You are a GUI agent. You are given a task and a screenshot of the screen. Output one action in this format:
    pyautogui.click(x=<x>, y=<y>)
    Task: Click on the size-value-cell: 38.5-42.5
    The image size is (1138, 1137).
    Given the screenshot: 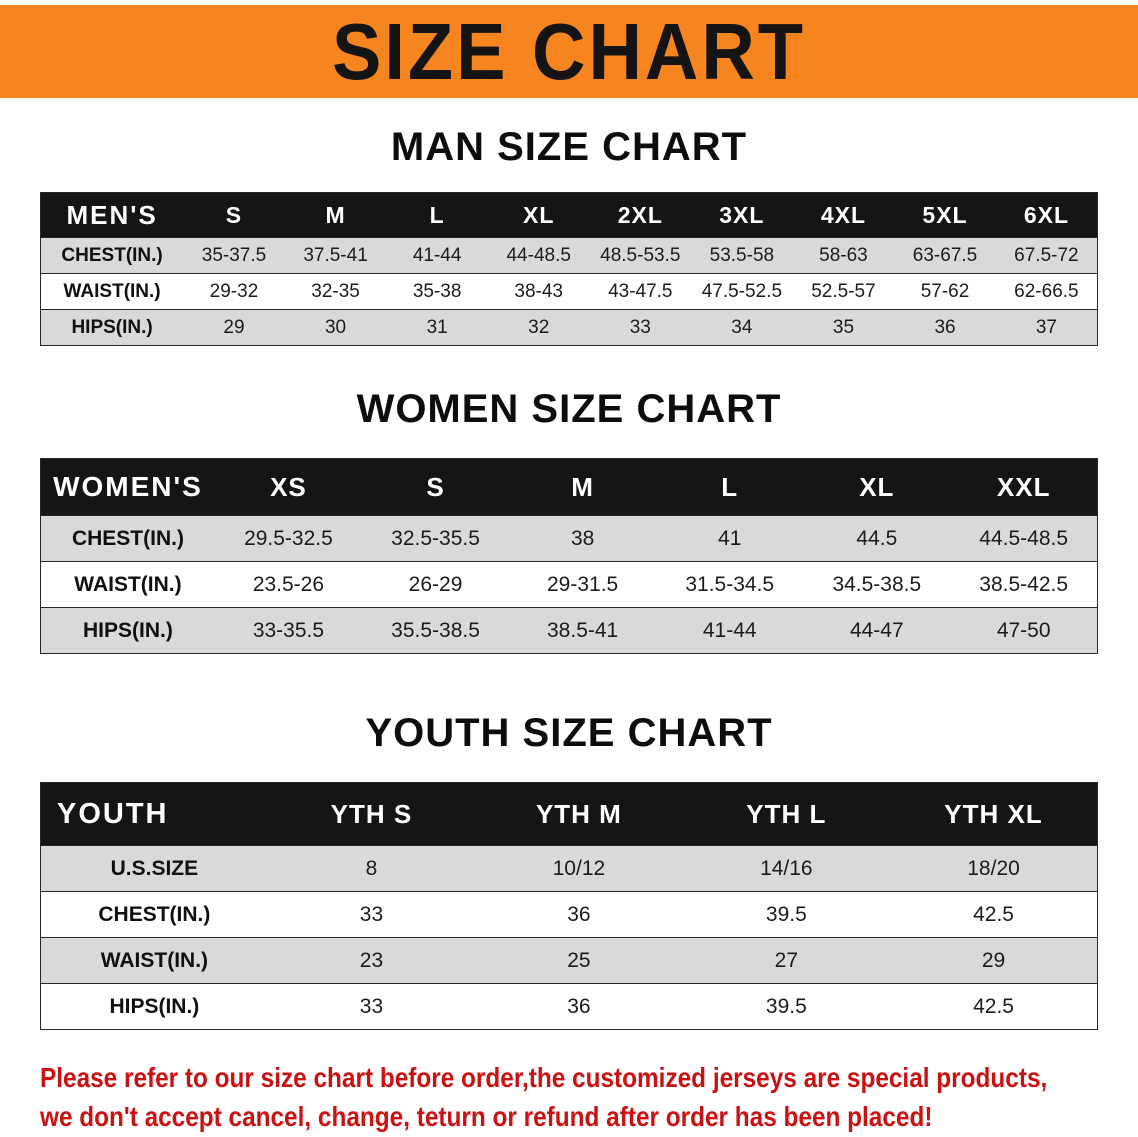 What is the action you would take?
    pyautogui.click(x=1024, y=584)
    